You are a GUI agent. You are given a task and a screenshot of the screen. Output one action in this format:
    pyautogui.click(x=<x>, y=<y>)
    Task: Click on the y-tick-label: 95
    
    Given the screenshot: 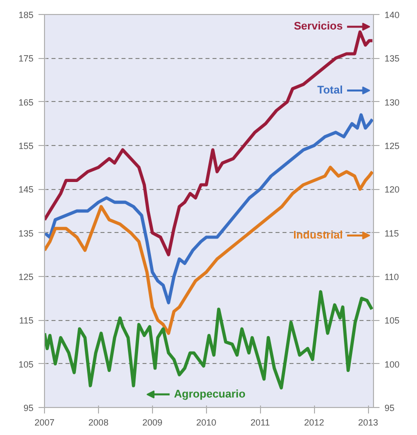 What is the action you would take?
    pyautogui.click(x=28, y=408)
    